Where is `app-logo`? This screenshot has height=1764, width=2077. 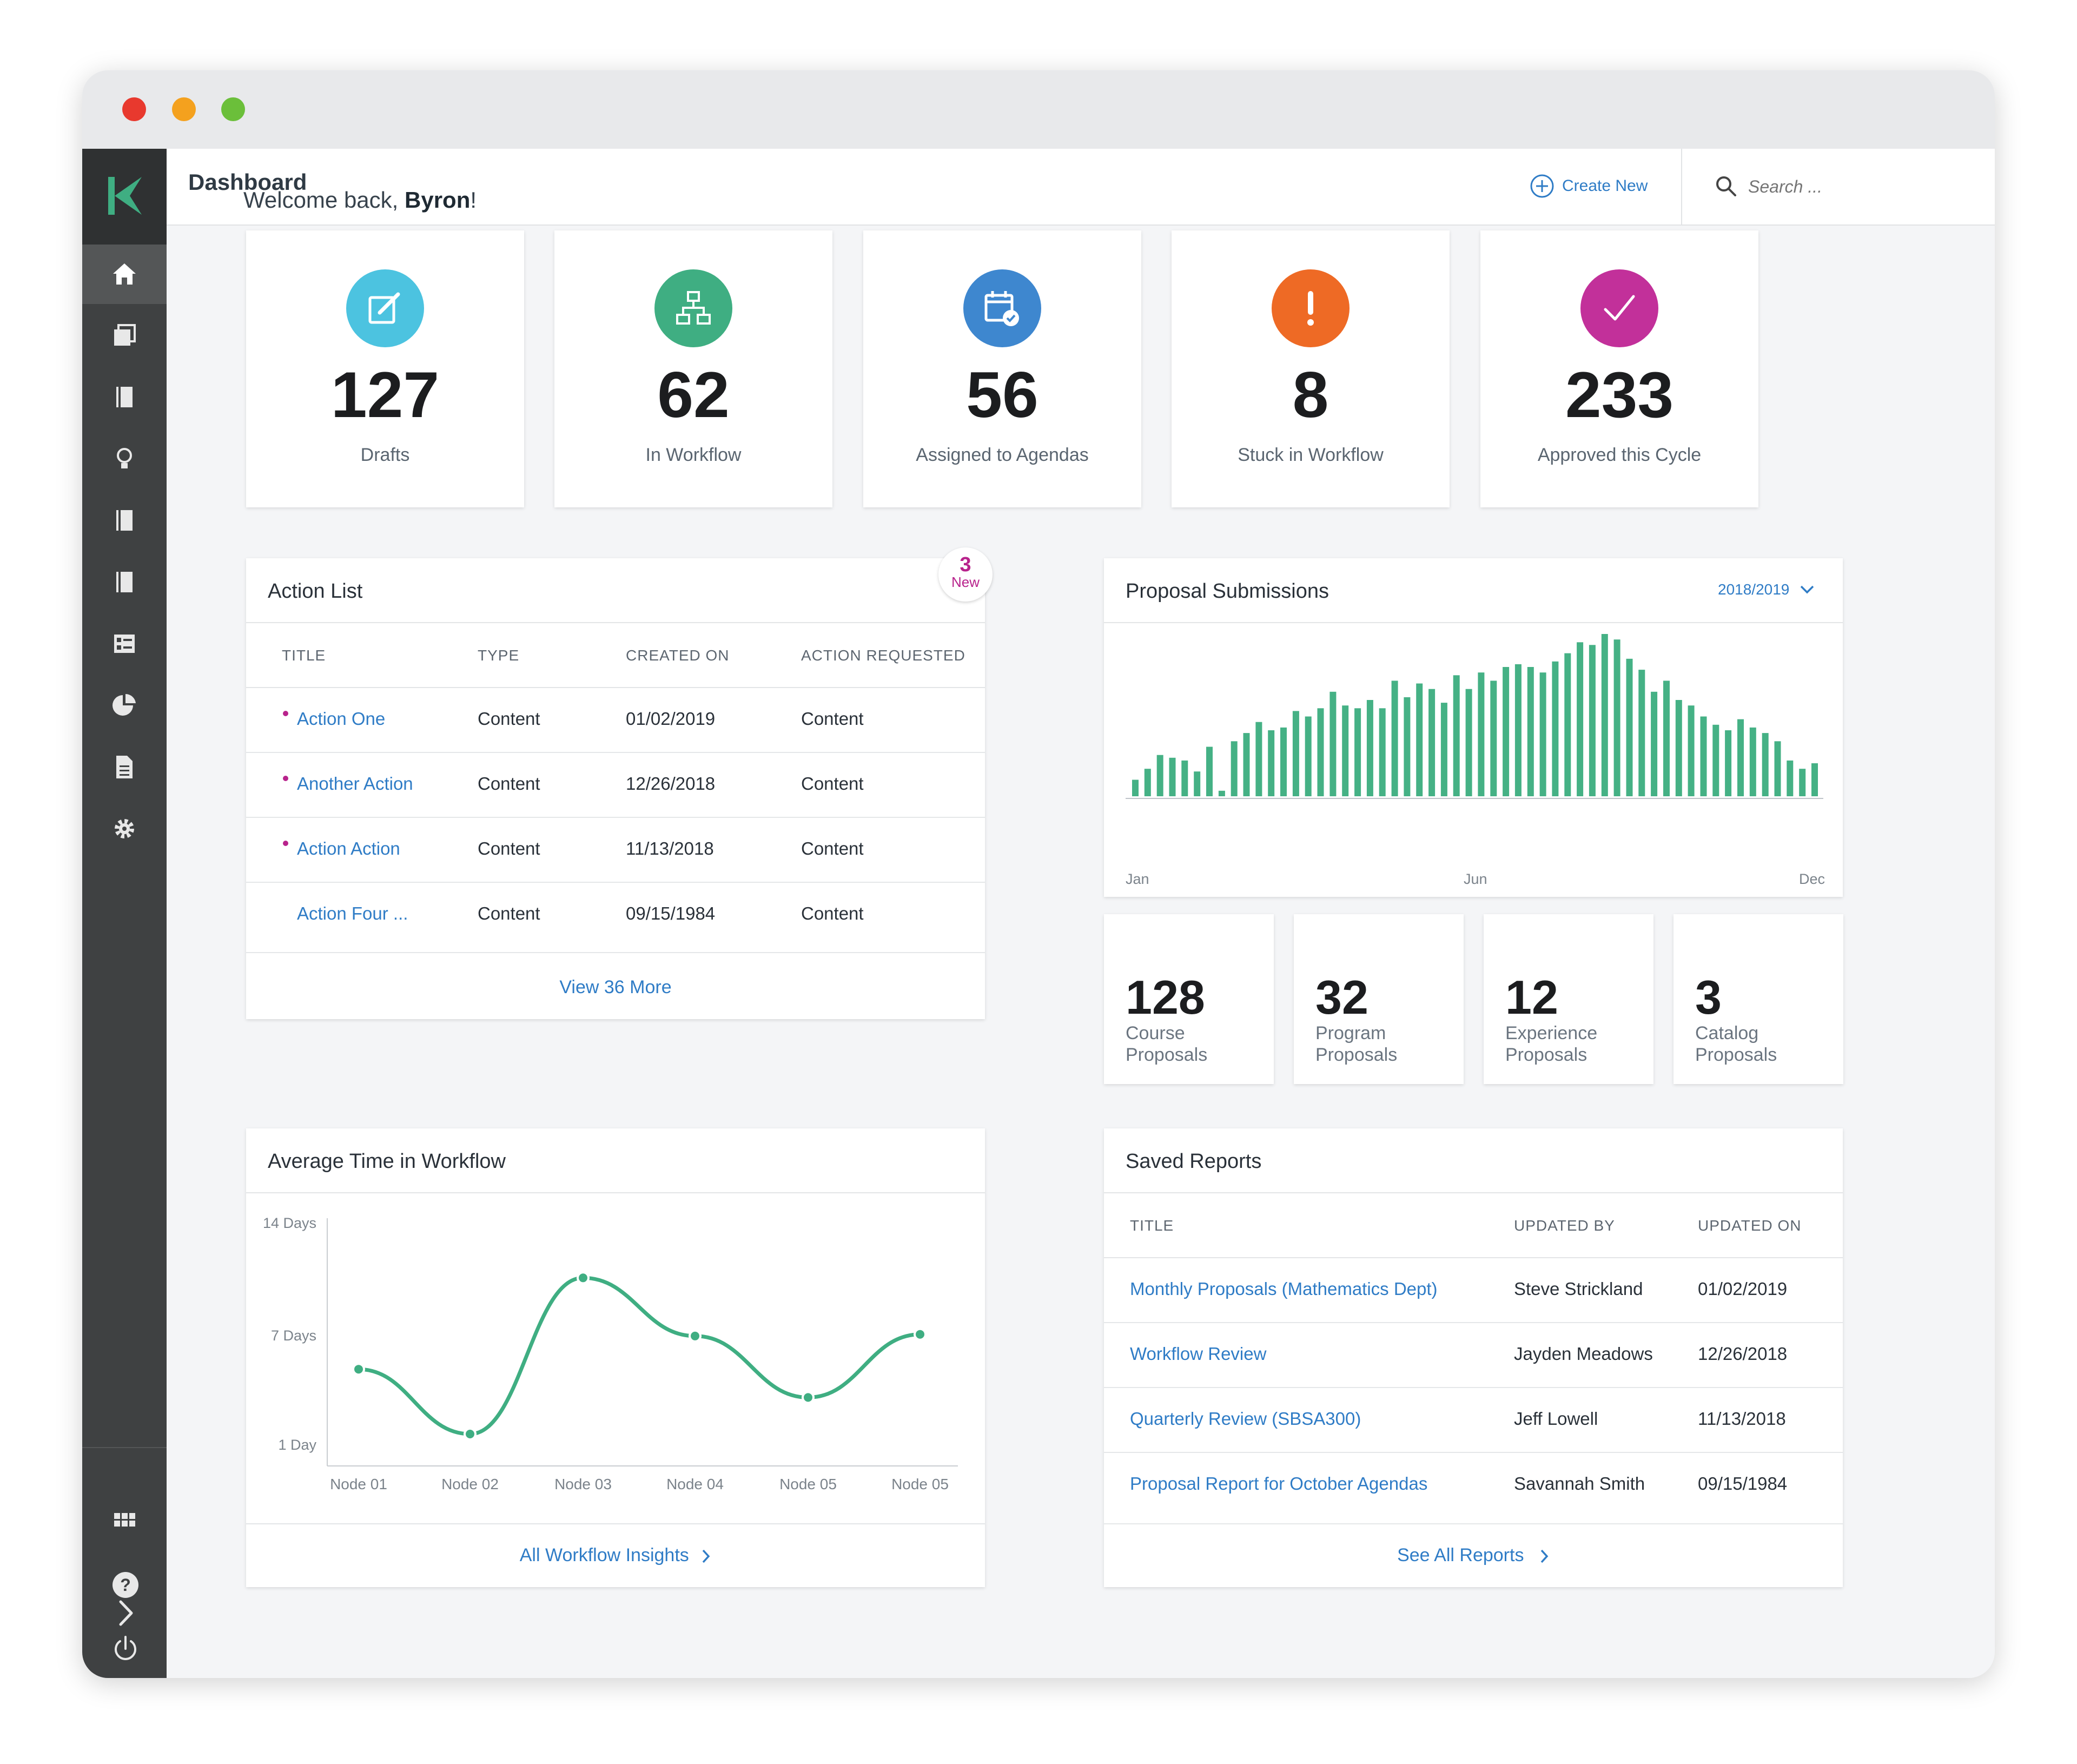
app-logo is located at coordinates (124, 197).